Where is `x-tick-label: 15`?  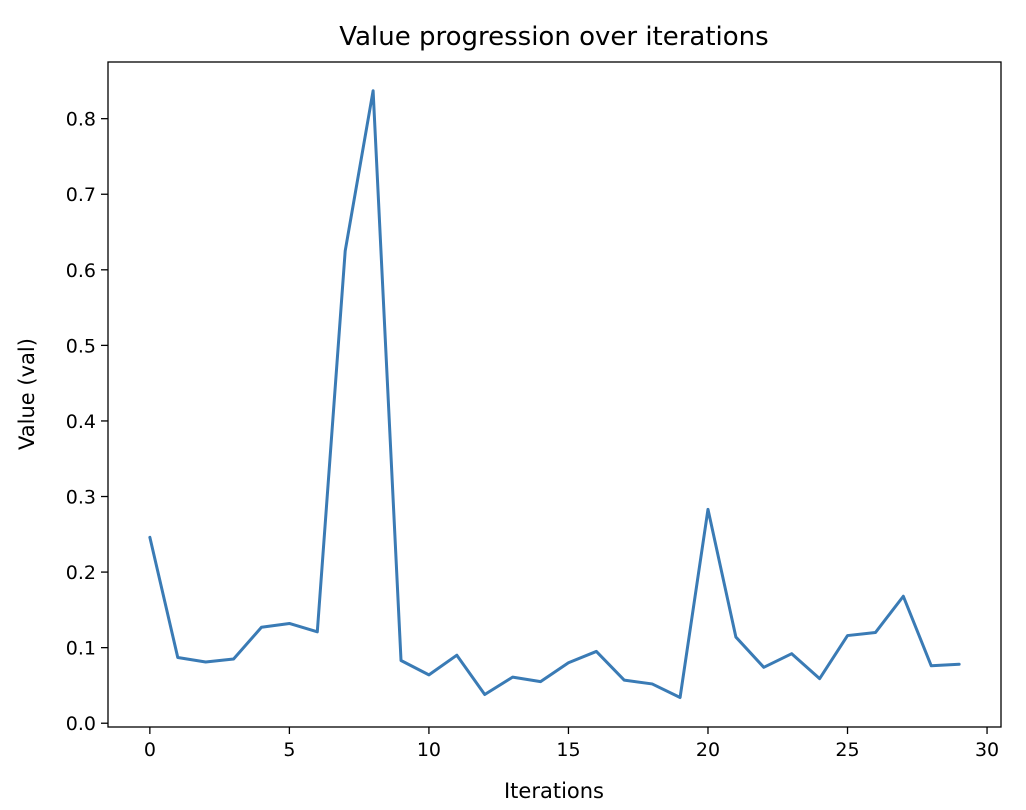 x-tick-label: 15 is located at coordinates (568, 750).